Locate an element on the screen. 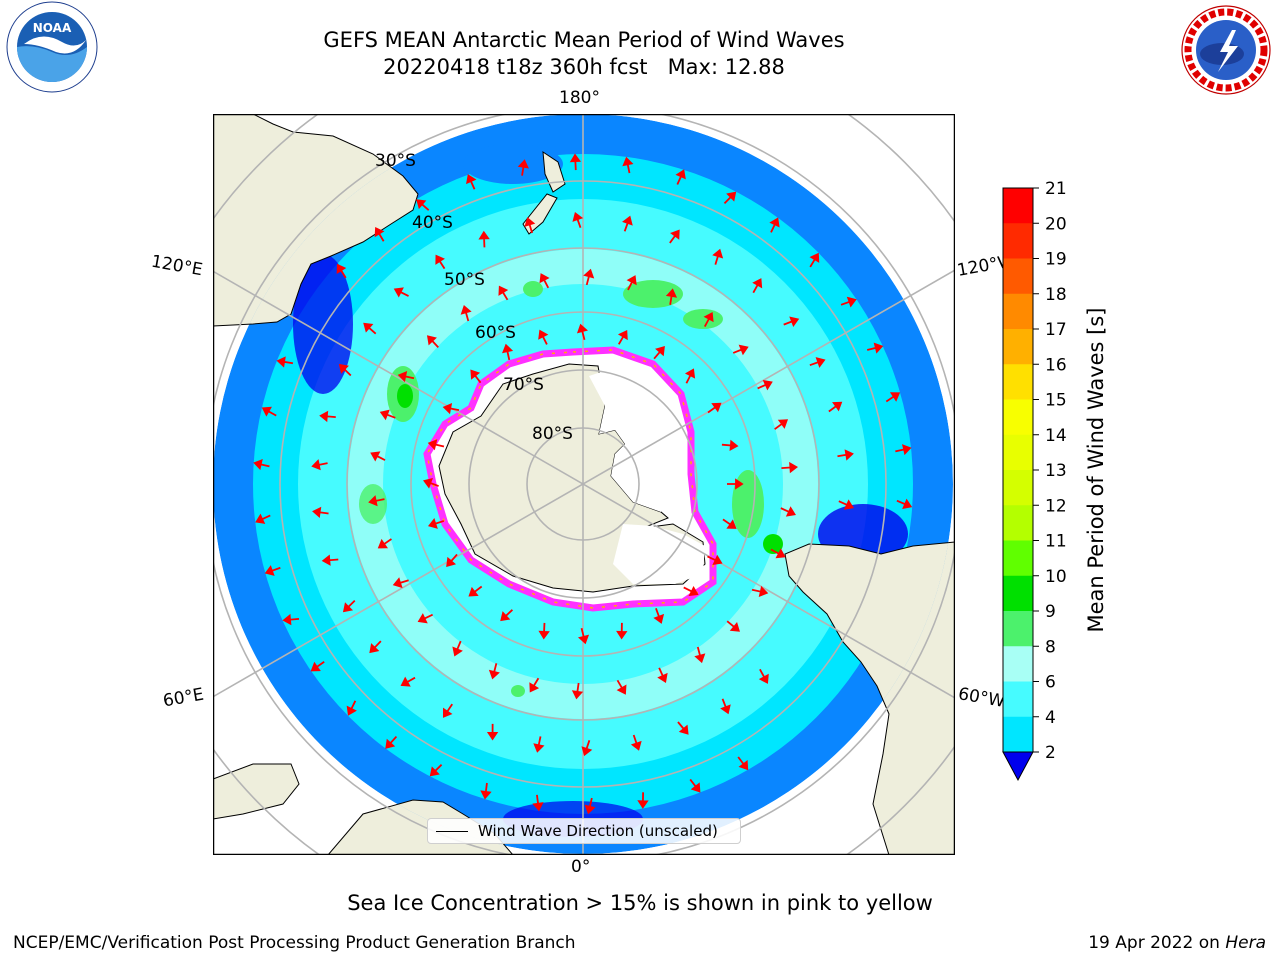 The height and width of the screenshot is (960, 1280). colorbar-tick-label: 16 is located at coordinates (1056, 365).